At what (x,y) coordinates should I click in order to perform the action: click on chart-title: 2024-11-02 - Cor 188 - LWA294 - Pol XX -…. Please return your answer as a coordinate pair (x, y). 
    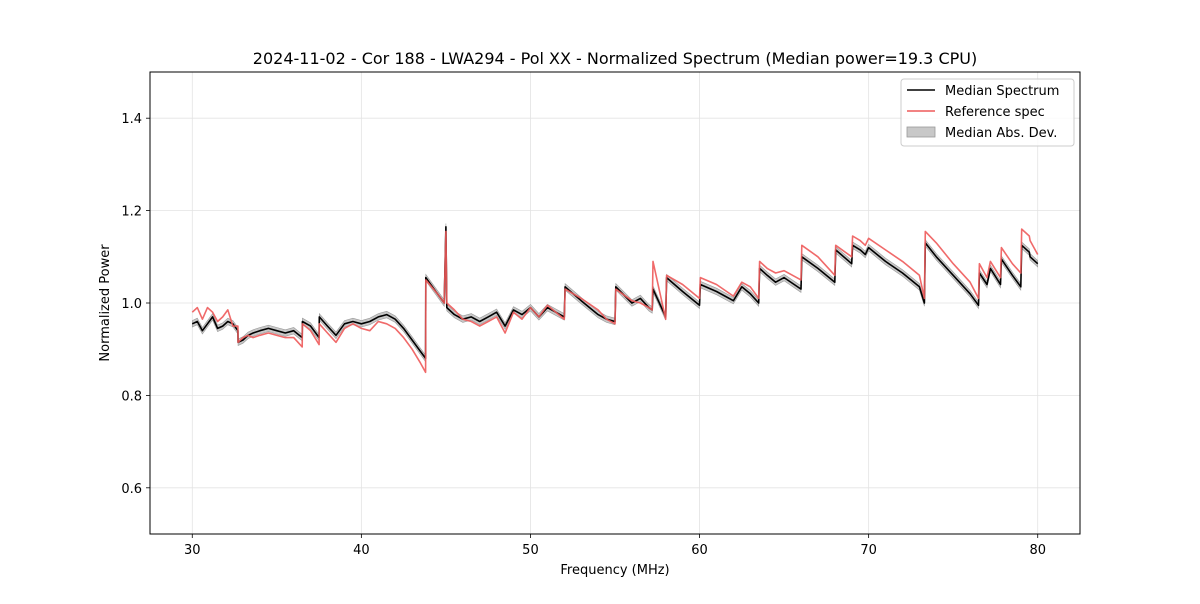
    Looking at the image, I should click on (615, 58).